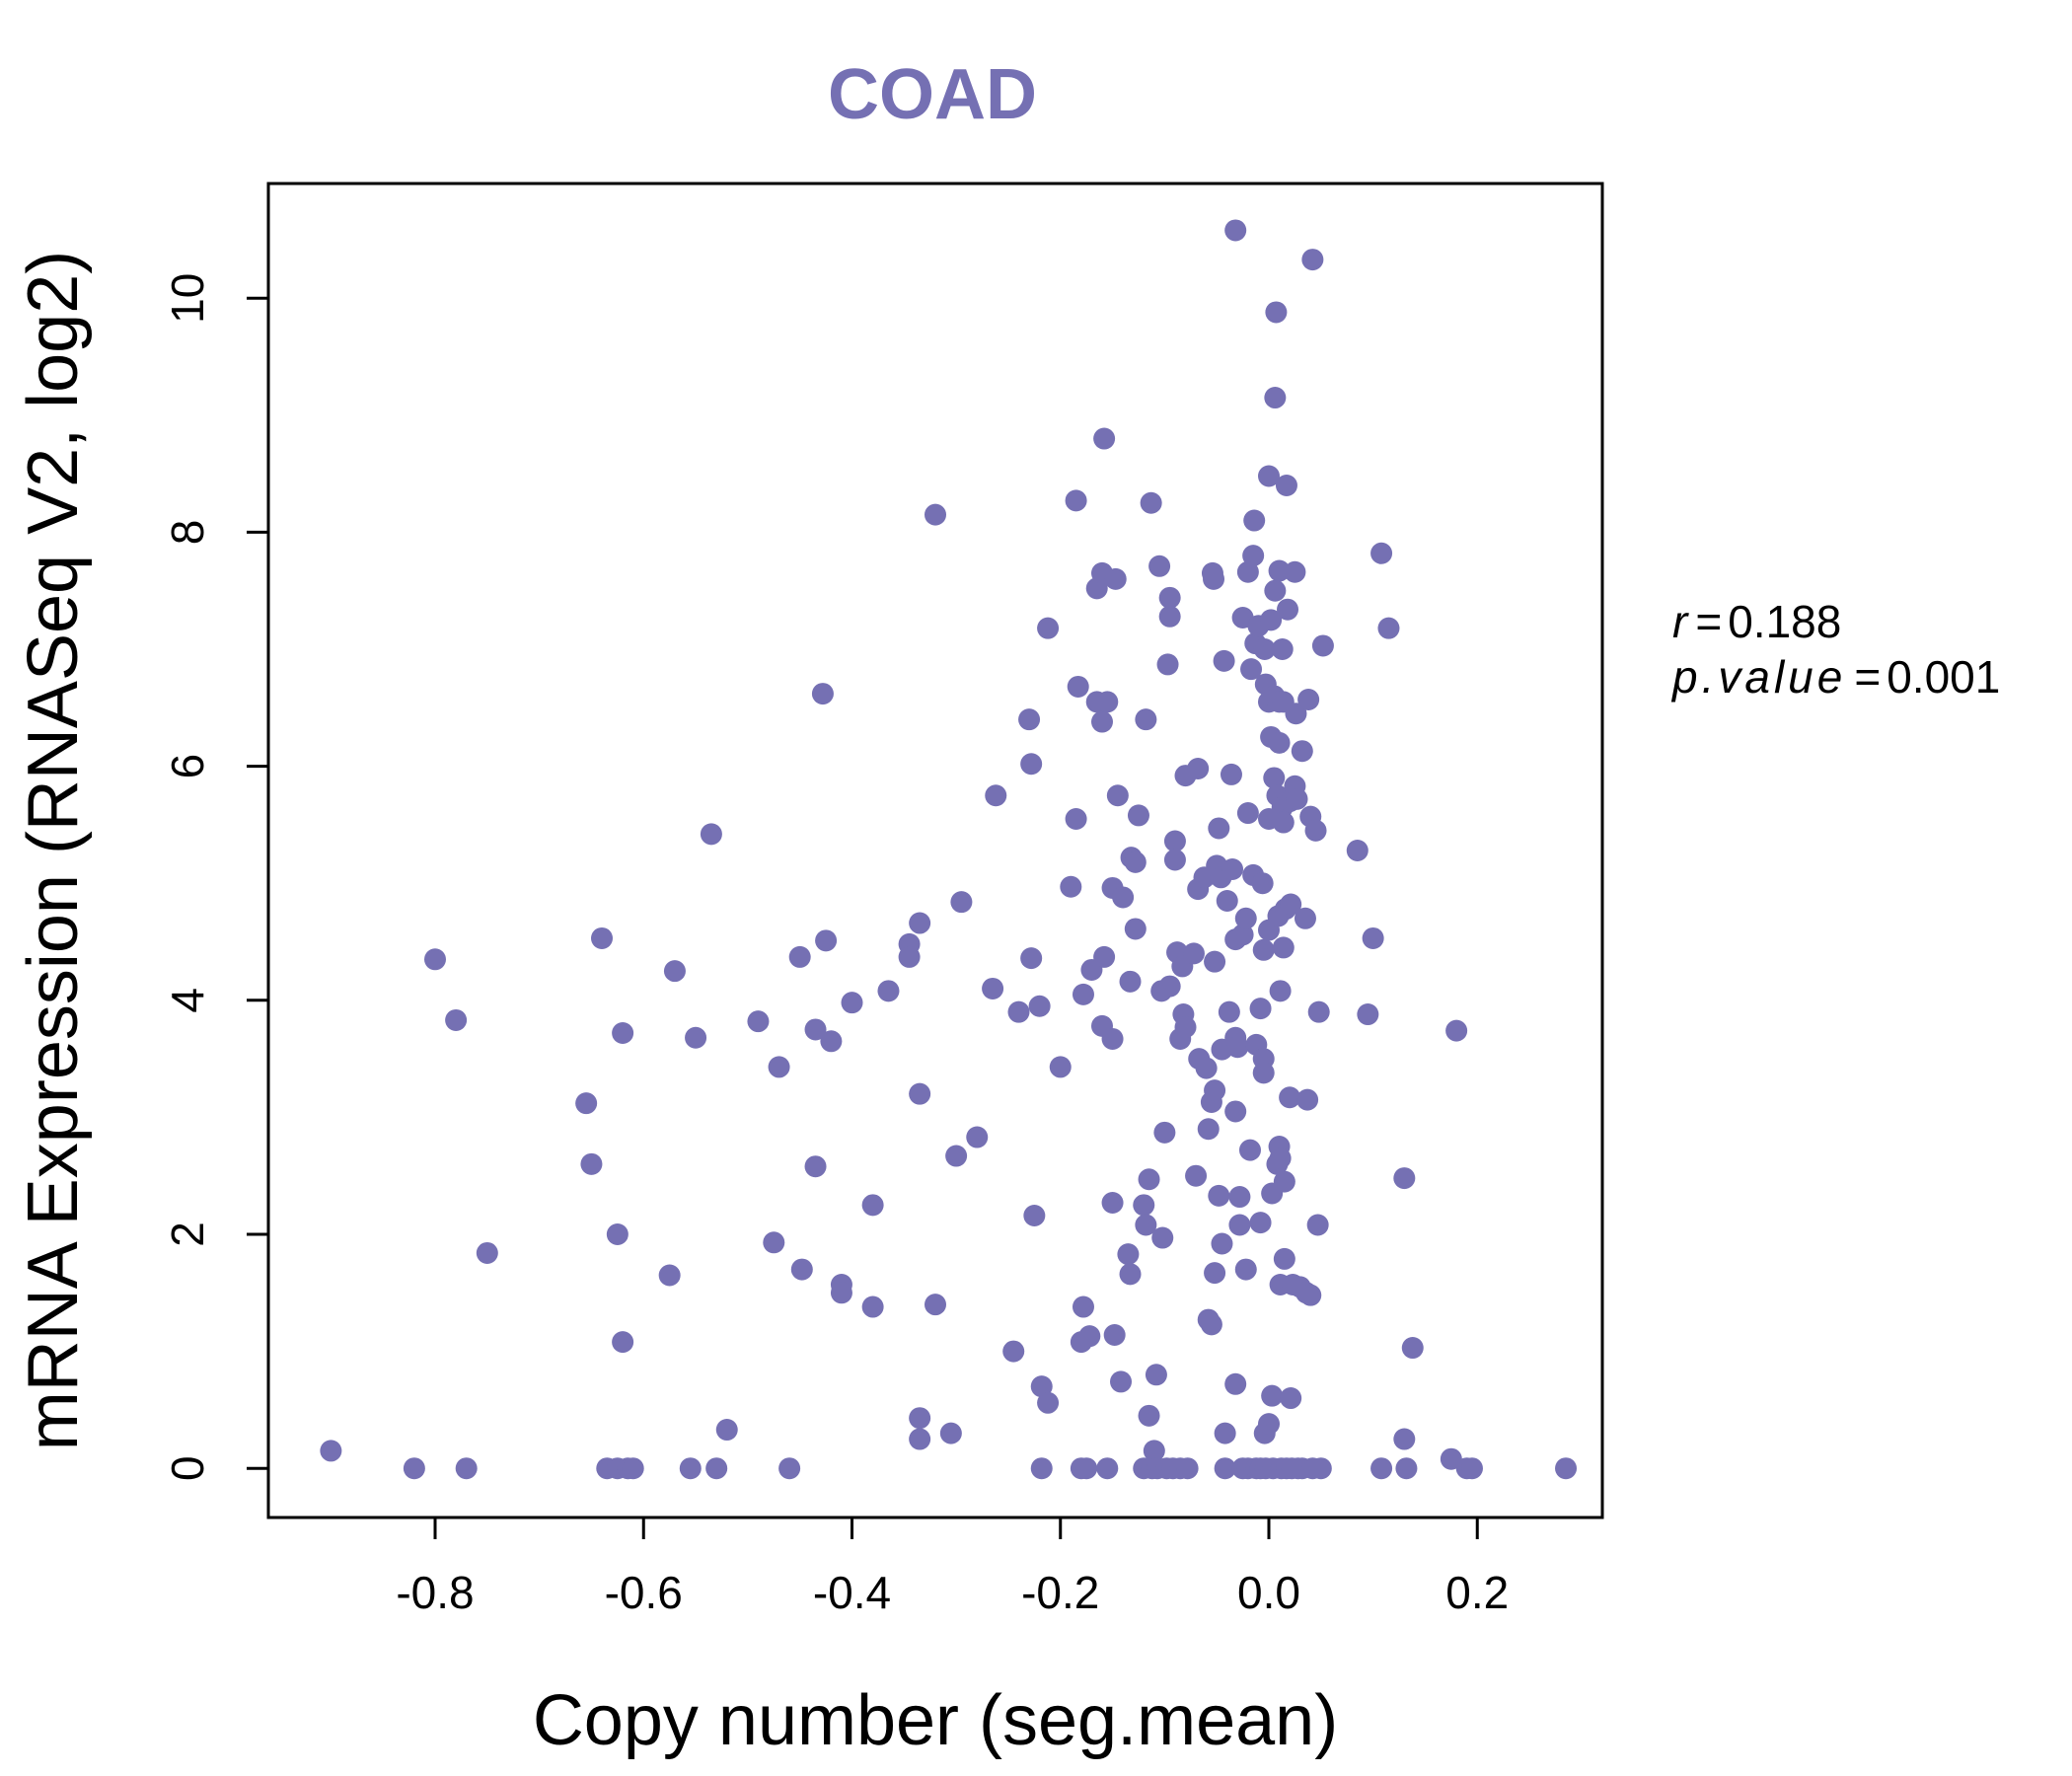 The image size is (2072, 1776). What do you see at coordinates (1944, 677) in the screenshot?
I see `p-value: 0.001` at bounding box center [1944, 677].